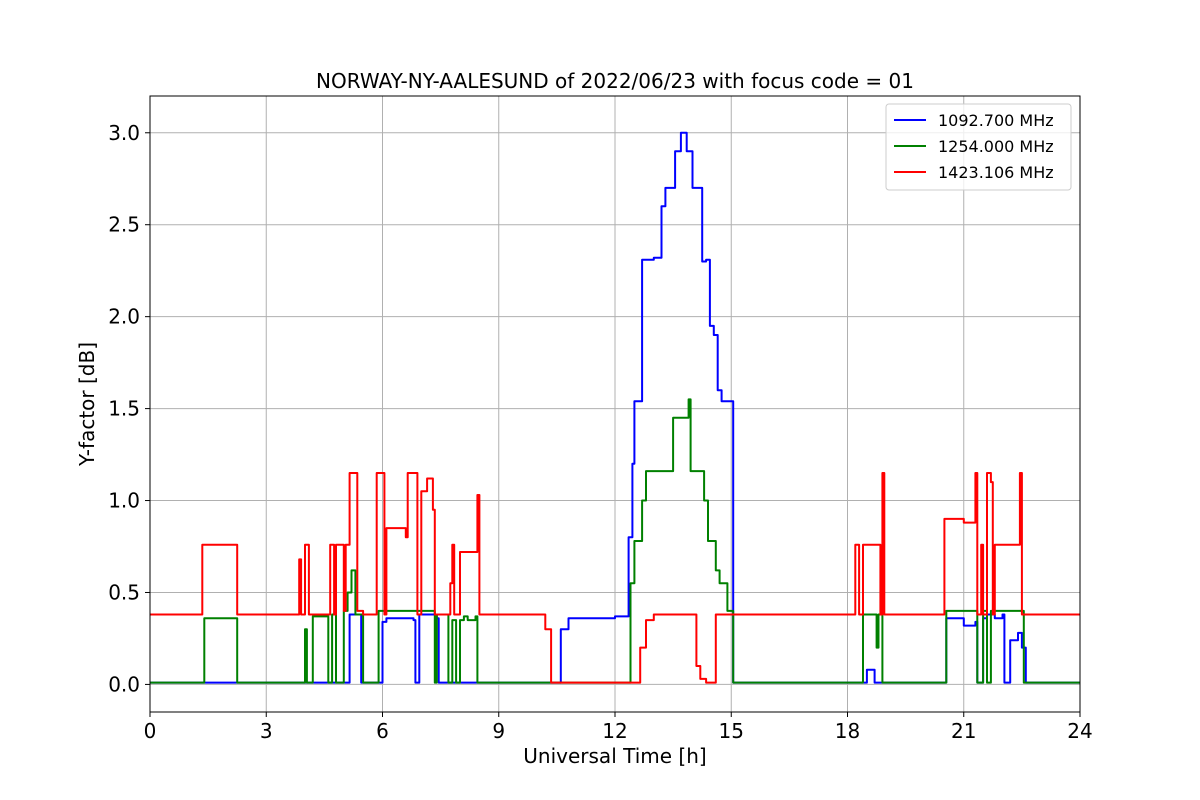 Image resolution: width=1200 pixels, height=800 pixels. I want to click on x-tick-label: 21, so click(963, 731).